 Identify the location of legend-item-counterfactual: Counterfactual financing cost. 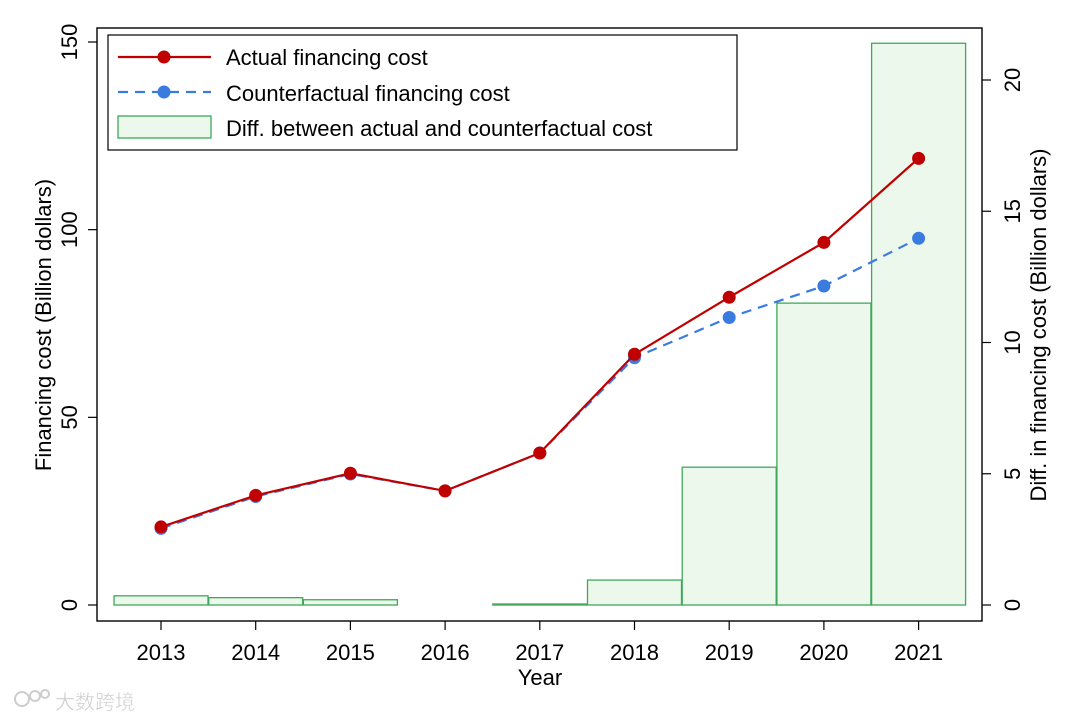
(314, 93).